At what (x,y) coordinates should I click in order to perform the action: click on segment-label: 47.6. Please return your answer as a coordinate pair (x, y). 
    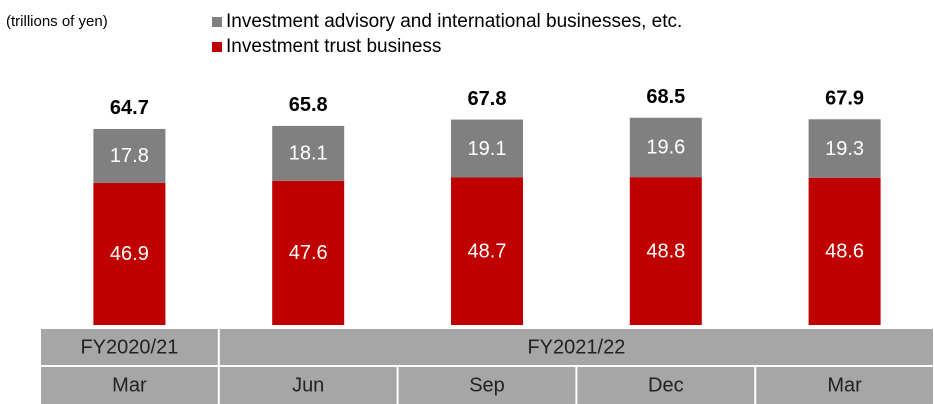
    Looking at the image, I should click on (308, 253).